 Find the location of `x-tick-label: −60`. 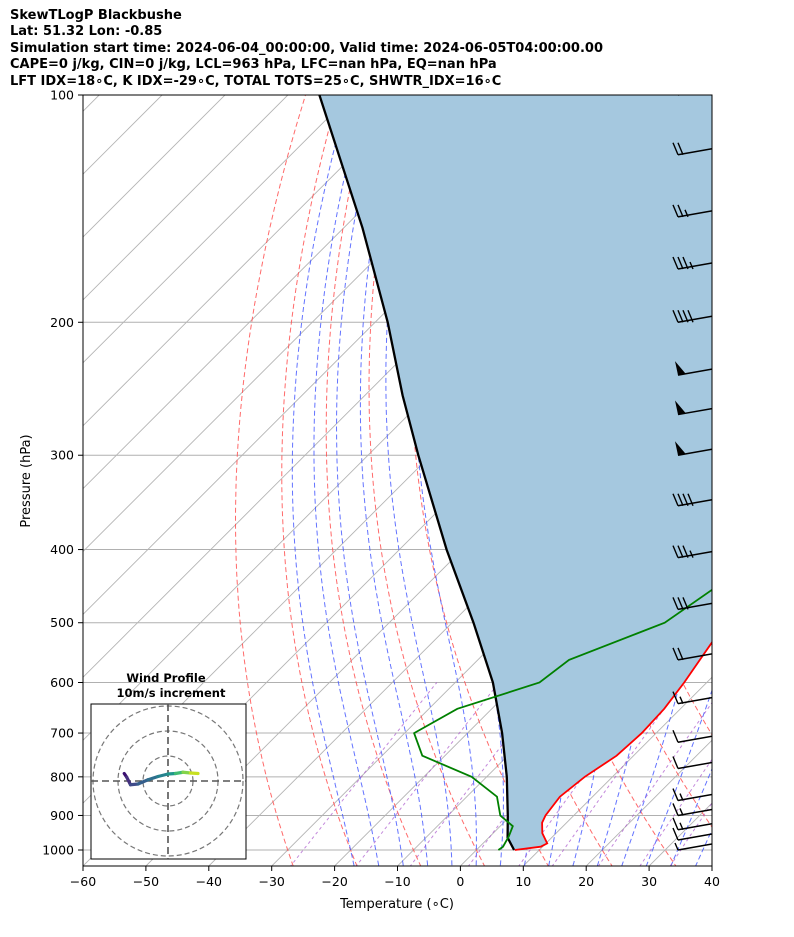

x-tick-label: −60 is located at coordinates (83, 881).